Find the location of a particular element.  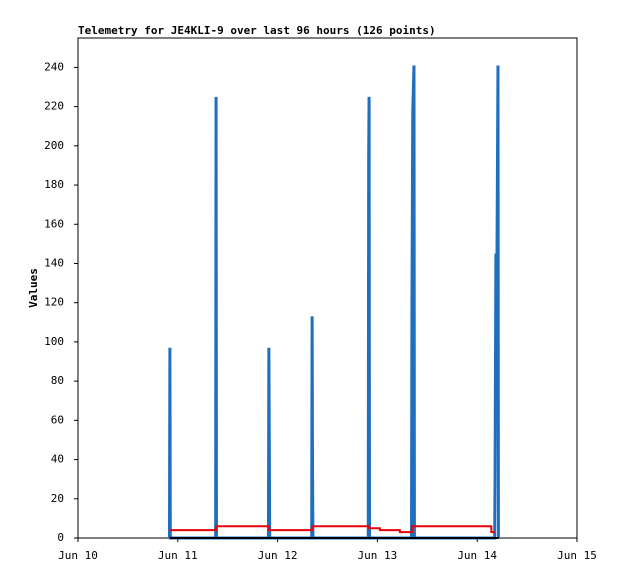

y-tick-label: 160 is located at coordinates (54, 223).